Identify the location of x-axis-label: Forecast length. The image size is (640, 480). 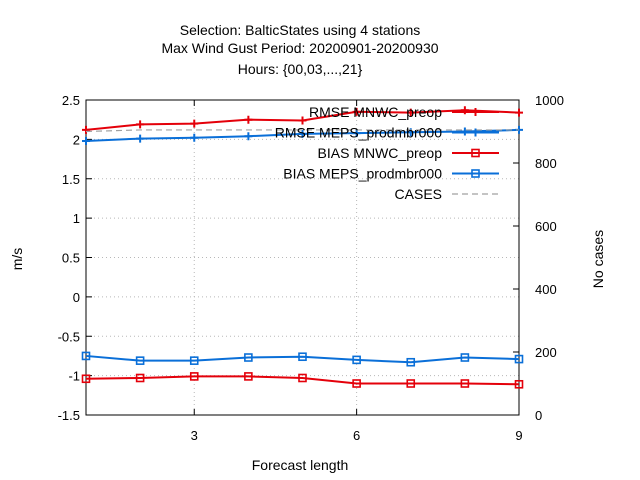
(300, 465).